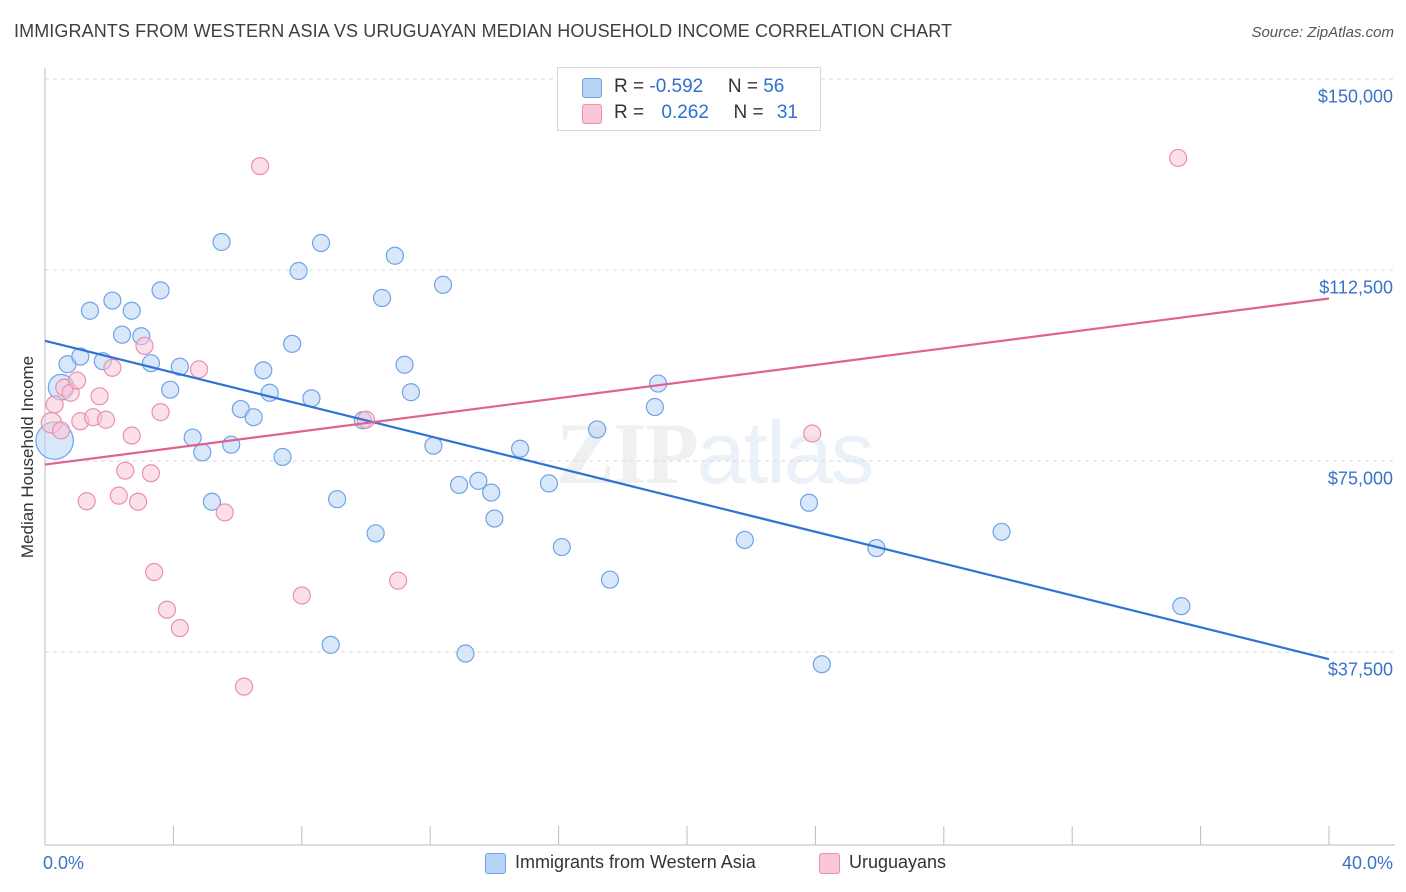  I want to click on x-tick-label-min: 0.0%, so click(64, 863).